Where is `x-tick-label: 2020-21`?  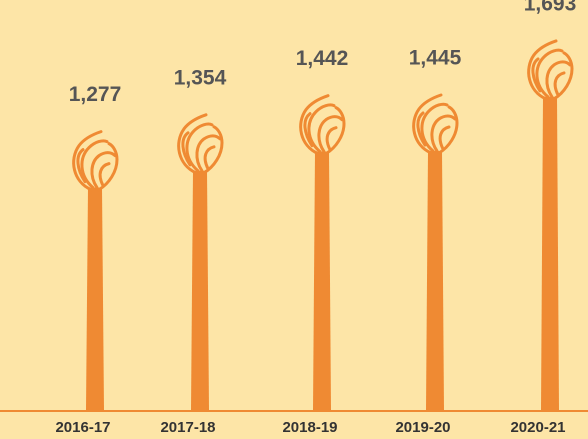 x-tick-label: 2020-21 is located at coordinates (537, 427).